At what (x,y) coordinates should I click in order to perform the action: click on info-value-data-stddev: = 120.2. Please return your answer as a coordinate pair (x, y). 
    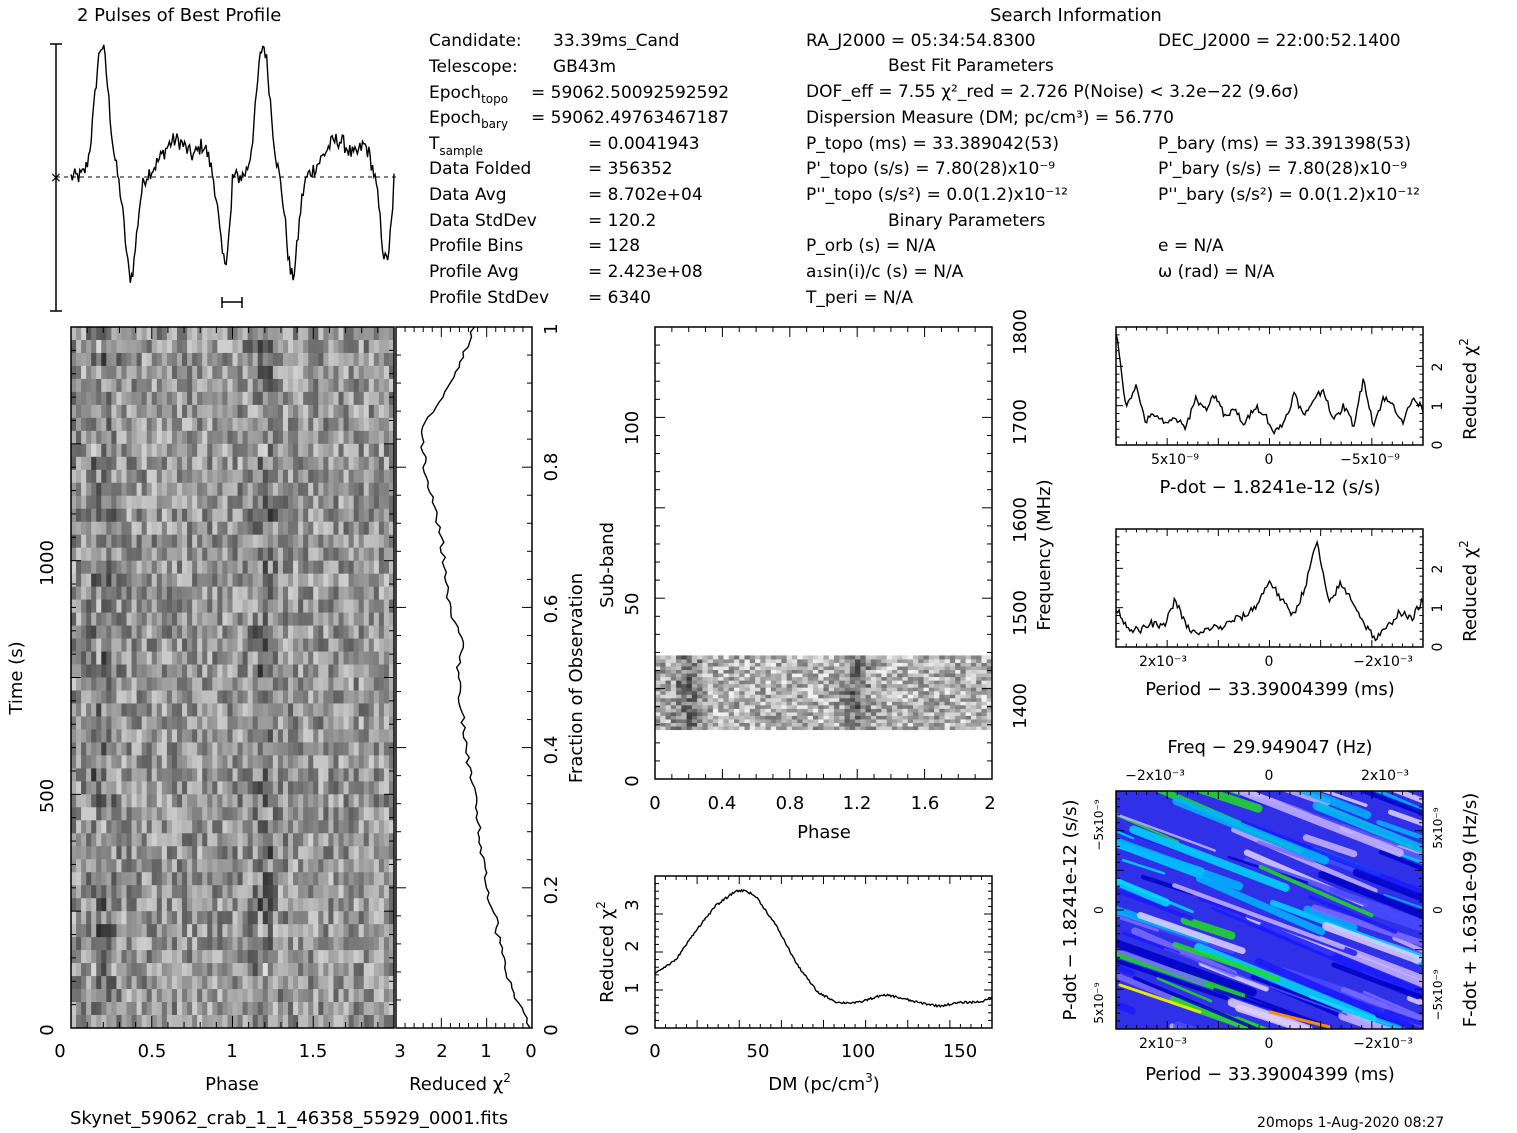
    Looking at the image, I should click on (622, 221).